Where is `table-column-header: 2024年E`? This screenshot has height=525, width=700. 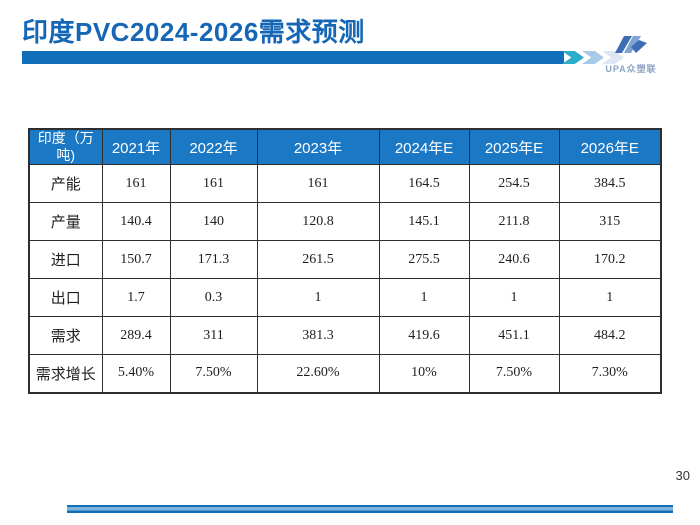 table-column-header: 2024年E is located at coordinates (424, 146).